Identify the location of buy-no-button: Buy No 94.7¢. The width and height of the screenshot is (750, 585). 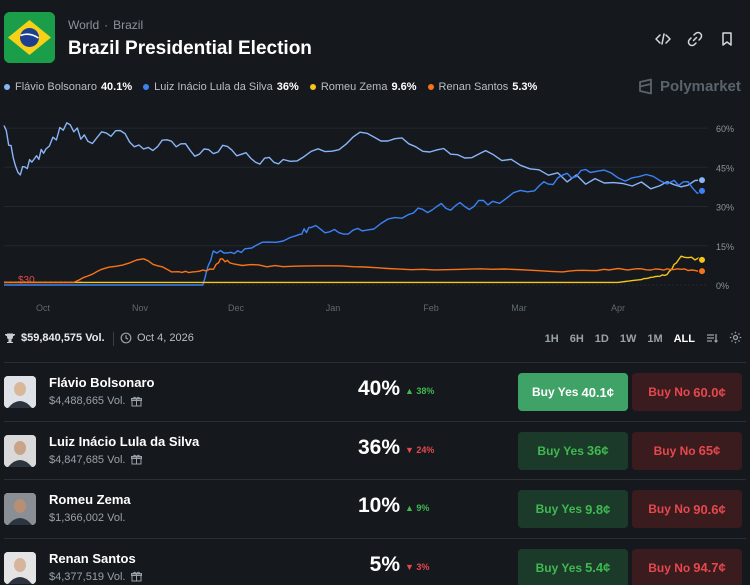
(687, 566).